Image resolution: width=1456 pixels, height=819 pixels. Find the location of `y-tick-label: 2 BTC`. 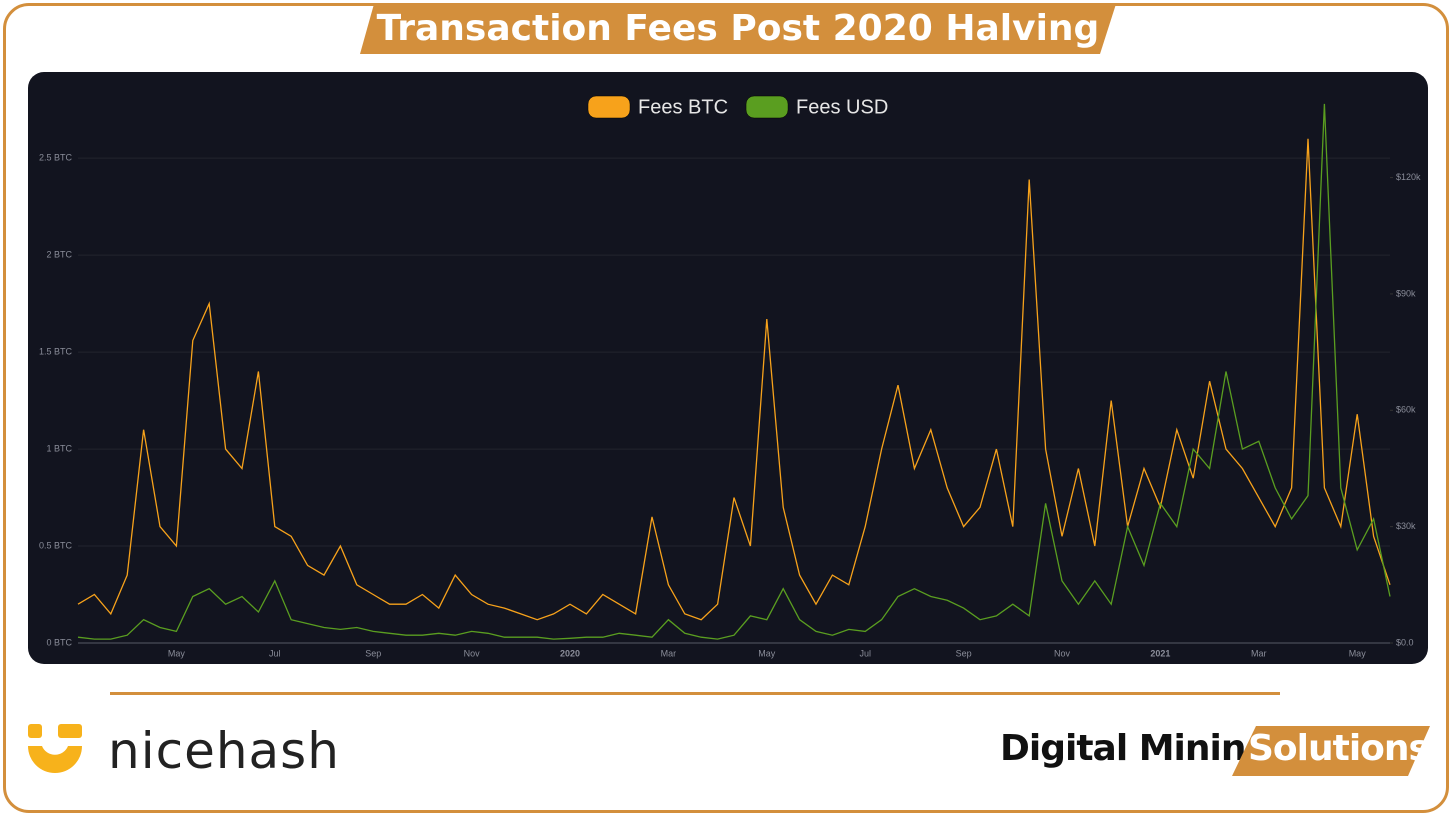

y-tick-label: 2 BTC is located at coordinates (59, 255).